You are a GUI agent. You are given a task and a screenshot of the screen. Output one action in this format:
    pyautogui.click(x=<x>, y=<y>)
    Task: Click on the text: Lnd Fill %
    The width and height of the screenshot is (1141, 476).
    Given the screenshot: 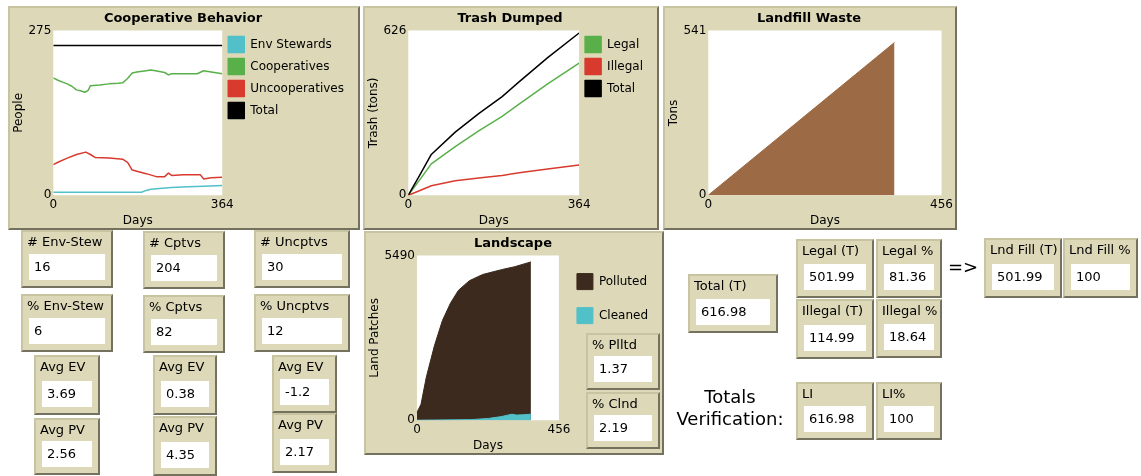 What is the action you would take?
    pyautogui.click(x=1100, y=249)
    